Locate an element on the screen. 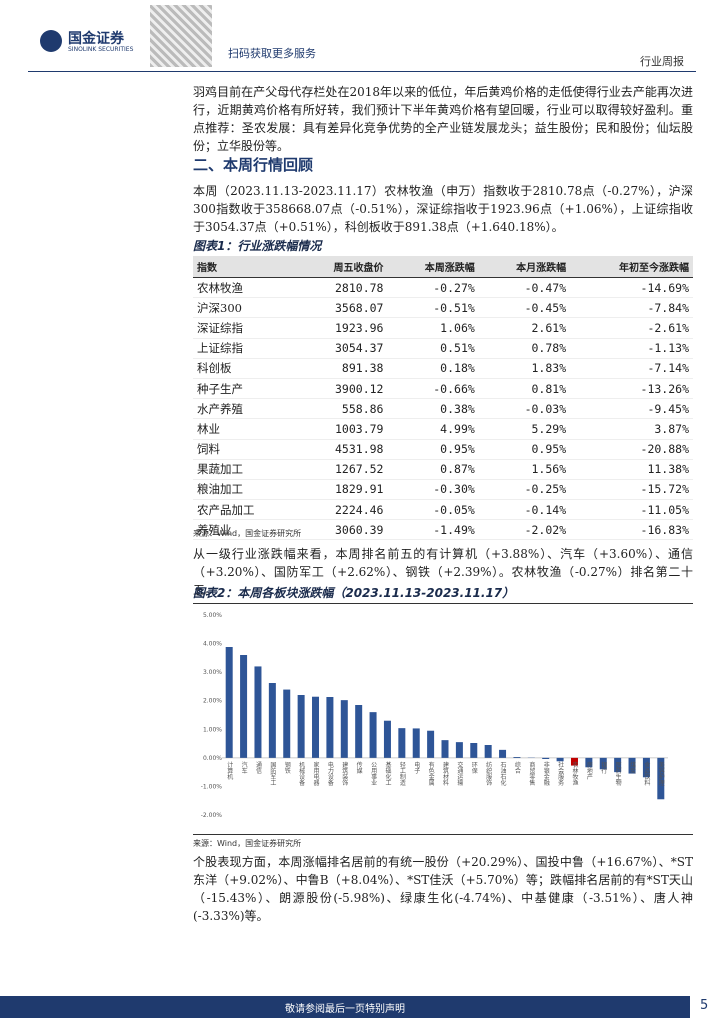  table-cell: -0.14% is located at coordinates (524, 510).